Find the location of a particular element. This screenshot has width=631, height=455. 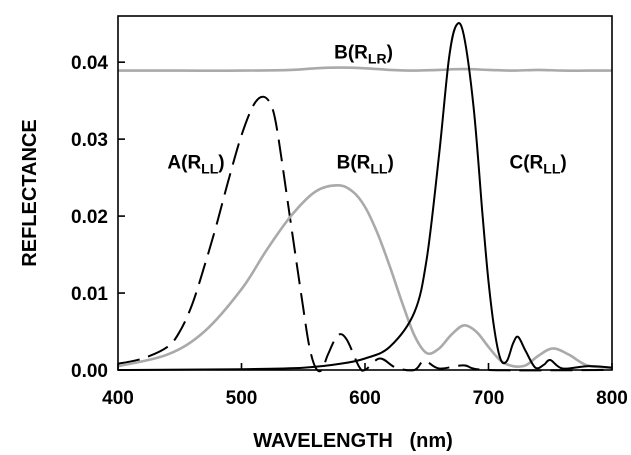

series-annotation: A(RLL) is located at coordinates (195, 164).